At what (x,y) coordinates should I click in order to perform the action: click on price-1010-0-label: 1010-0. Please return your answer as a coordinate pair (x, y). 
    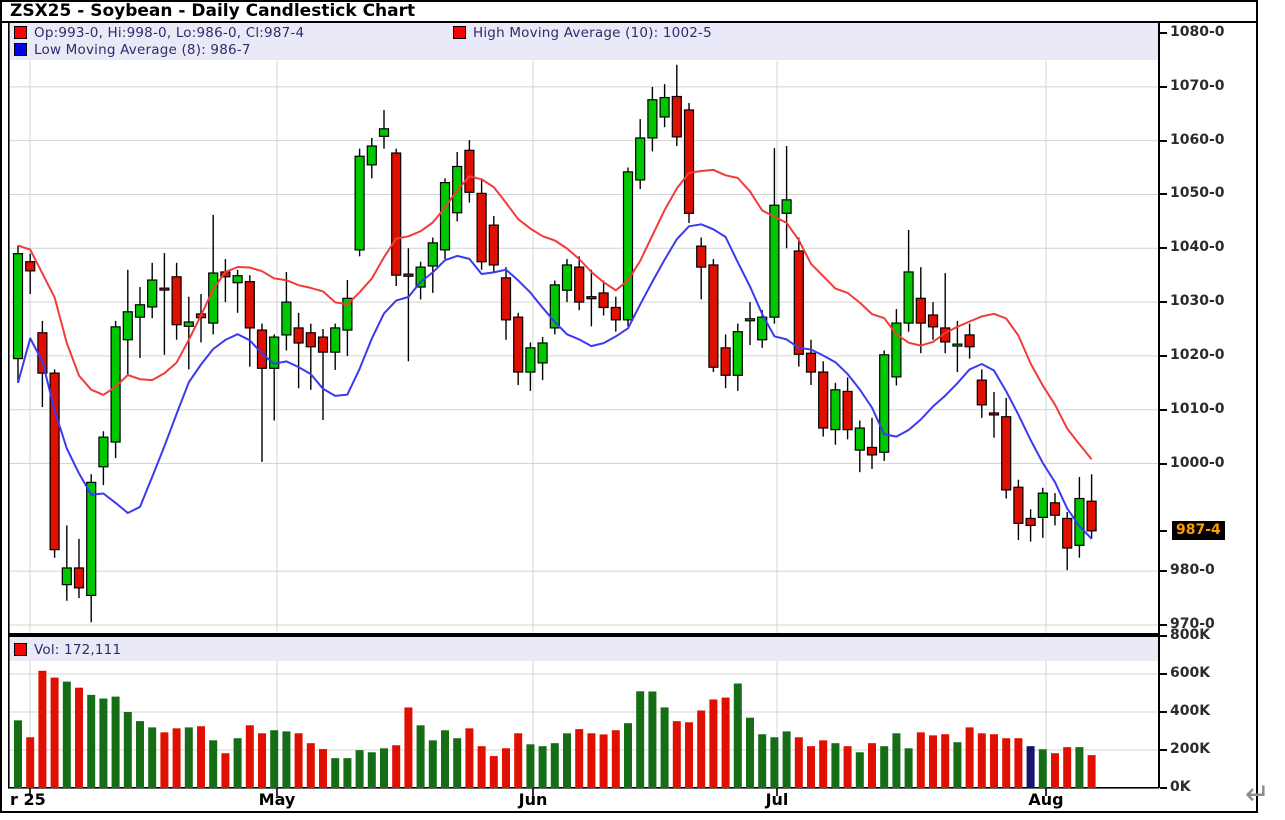
    Looking at the image, I should click on (1197, 408).